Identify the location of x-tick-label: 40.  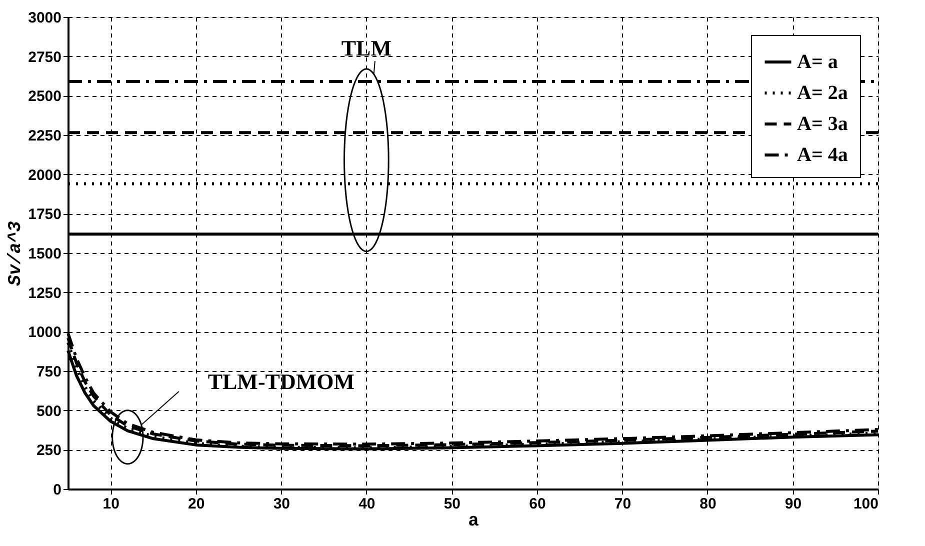
(367, 504).